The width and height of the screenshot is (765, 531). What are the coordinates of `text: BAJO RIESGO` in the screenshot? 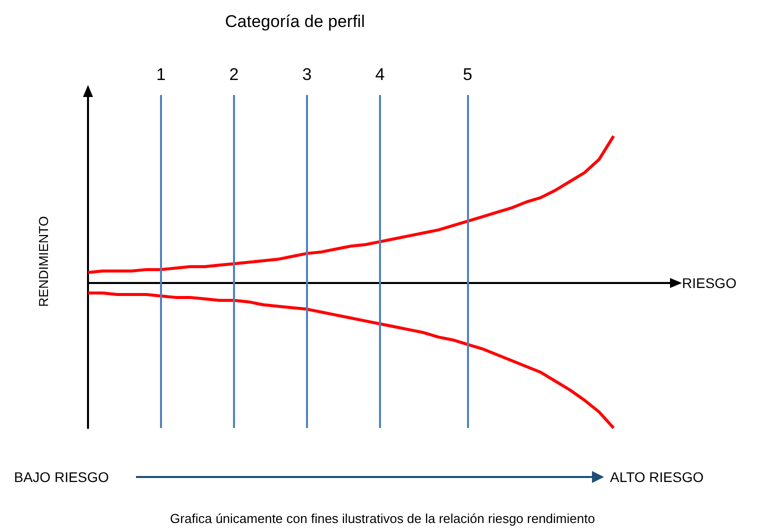 It's located at (62, 477).